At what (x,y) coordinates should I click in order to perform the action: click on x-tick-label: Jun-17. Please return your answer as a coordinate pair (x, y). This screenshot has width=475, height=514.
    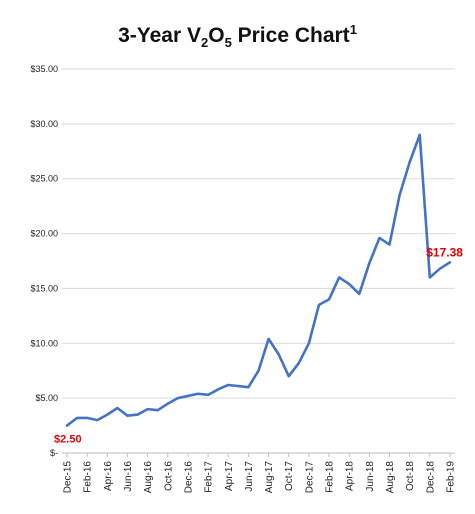
    Looking at the image, I should click on (249, 476).